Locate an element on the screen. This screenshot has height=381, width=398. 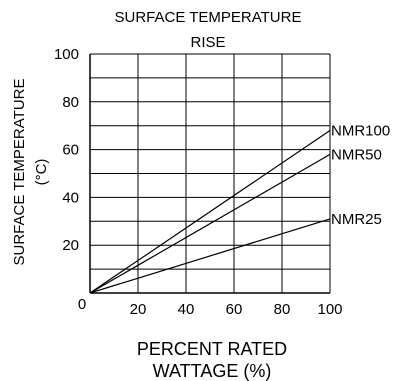
x-tick-label: 80 is located at coordinates (282, 309).